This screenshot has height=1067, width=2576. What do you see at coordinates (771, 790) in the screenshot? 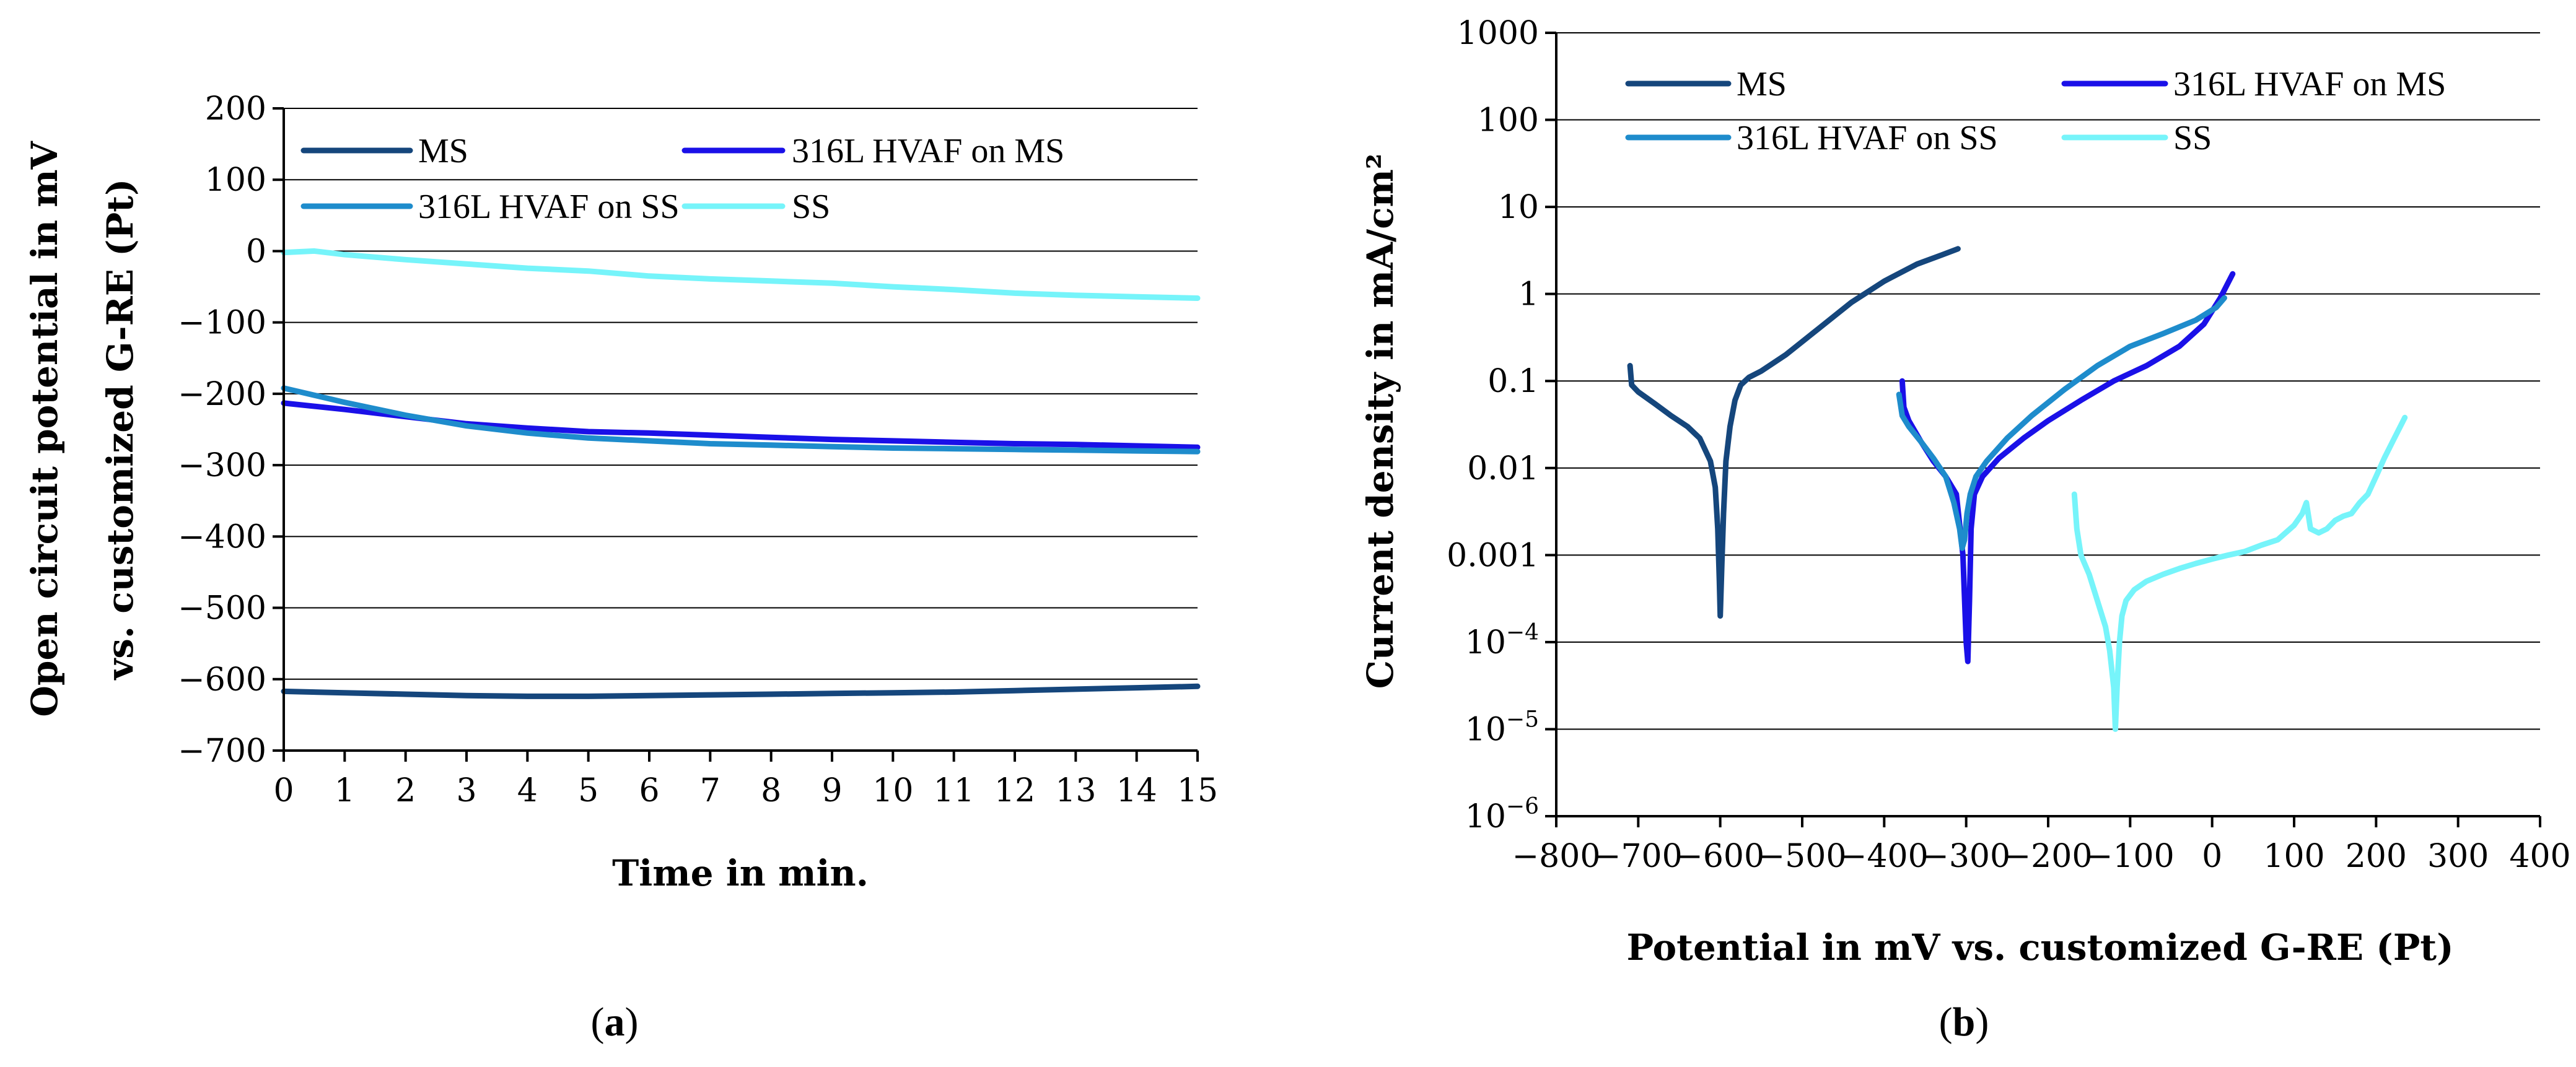
I see `panel-a-xtick-label: 8` at bounding box center [771, 790].